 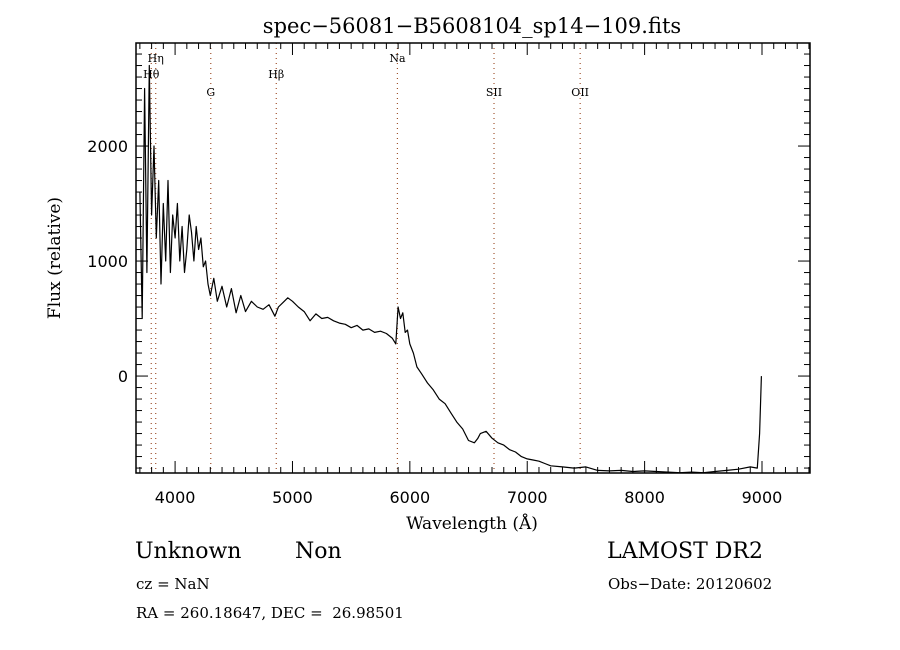 I want to click on x-tick-label: 8000, so click(x=644, y=497).